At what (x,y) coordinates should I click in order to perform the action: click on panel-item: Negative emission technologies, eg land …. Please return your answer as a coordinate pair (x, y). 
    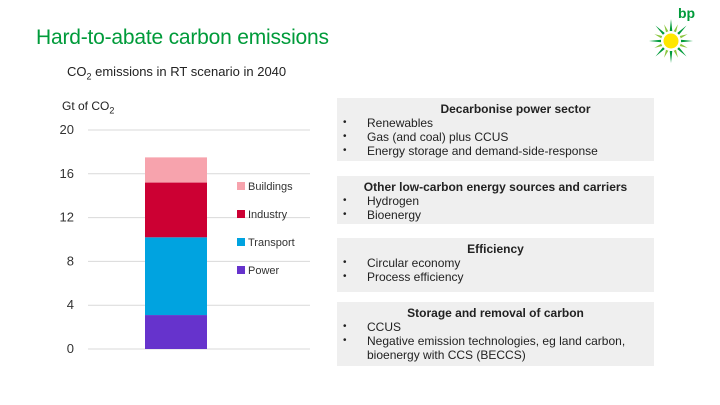
    Looking at the image, I should click on (495, 348).